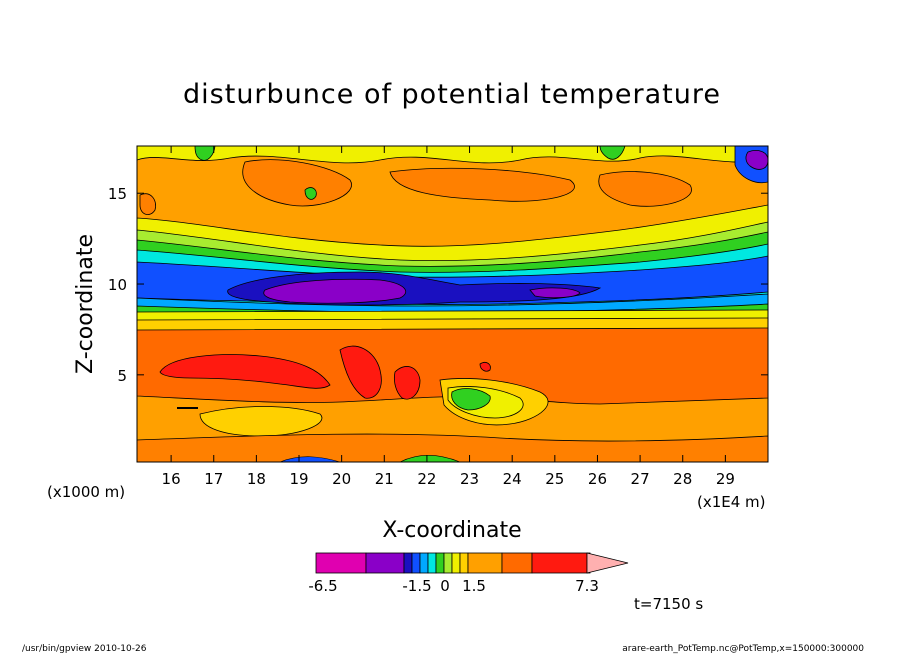  What do you see at coordinates (451, 530) in the screenshot?
I see `x-axis-label: X-coordinate` at bounding box center [451, 530].